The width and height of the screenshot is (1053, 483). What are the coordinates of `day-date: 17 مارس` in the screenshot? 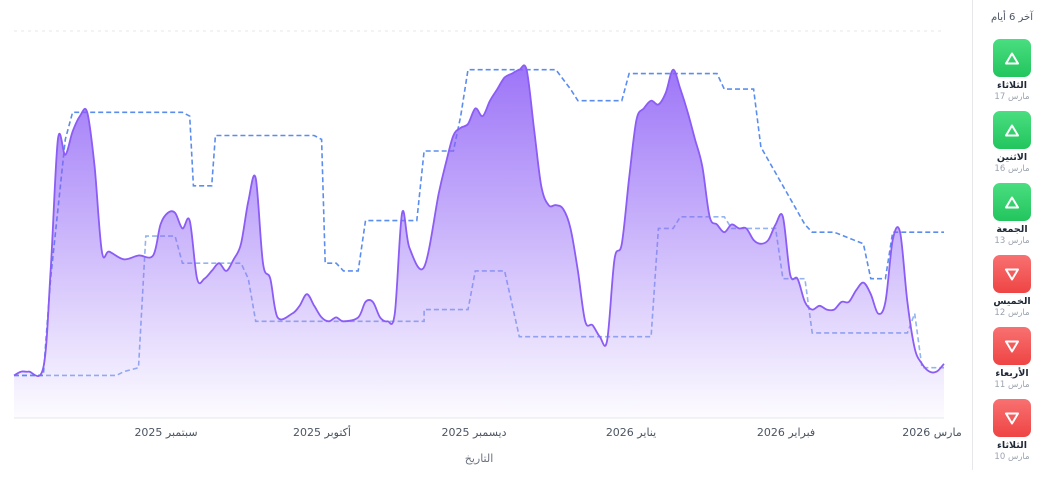 It's located at (1012, 97).